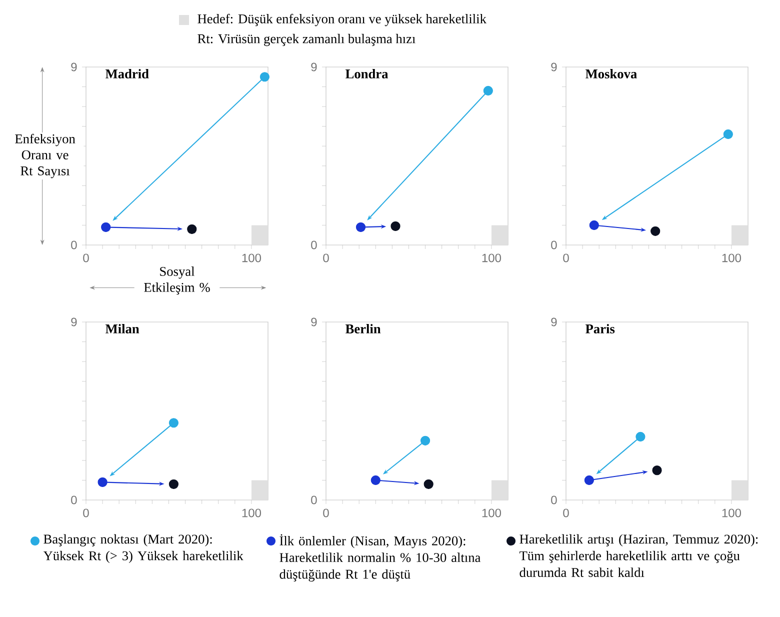 This screenshot has width=780, height=617. Describe the element at coordinates (143, 549) in the screenshot. I see `legend-label: Başlangıç noktası (Mart 2020): Yüksek Rt (> 3) Yüksek hareketlilik` at that location.